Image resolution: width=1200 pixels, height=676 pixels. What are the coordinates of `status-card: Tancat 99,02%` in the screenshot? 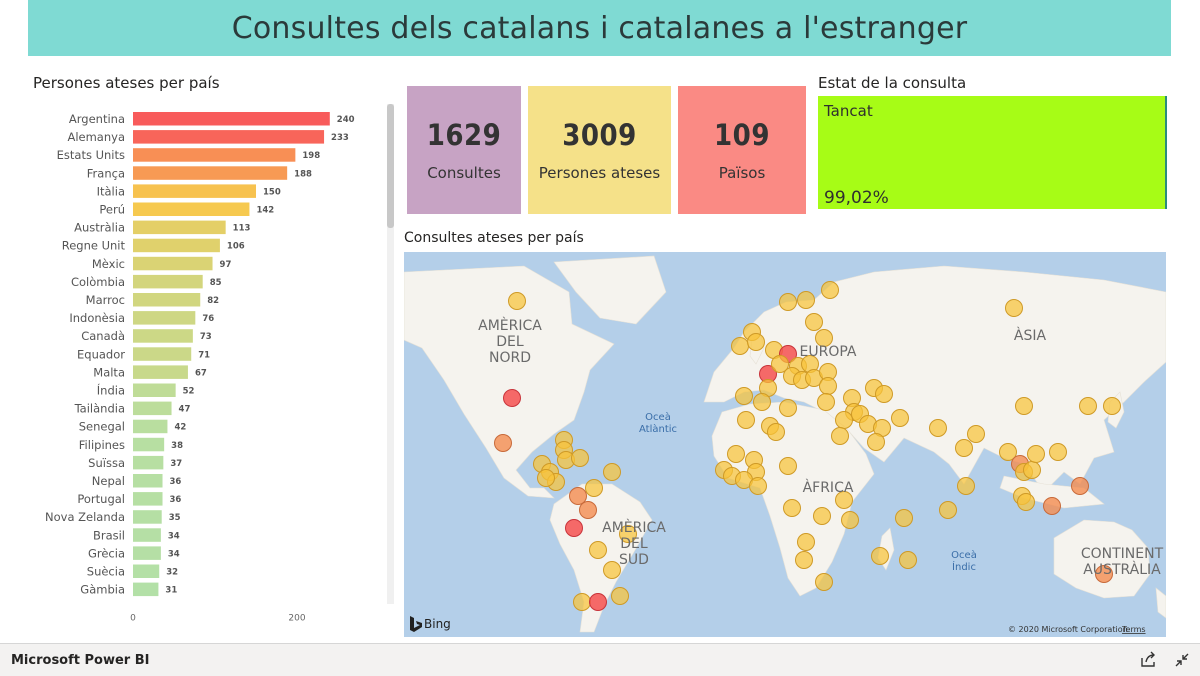 It's located at (992, 152).